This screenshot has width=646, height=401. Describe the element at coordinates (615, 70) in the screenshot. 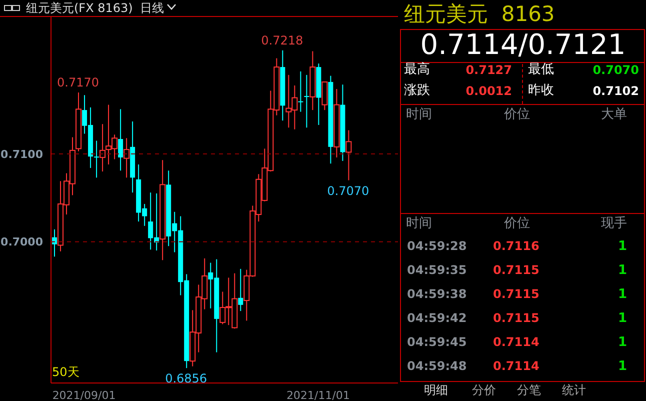

I see `text: 0.7070` at that location.